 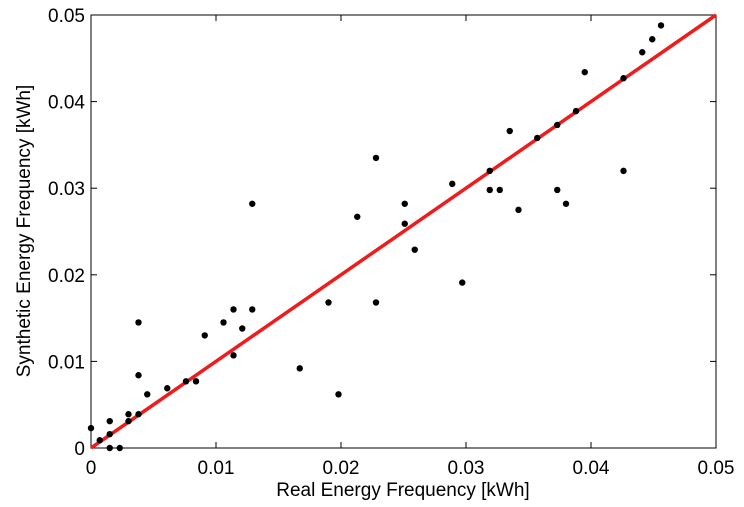 What do you see at coordinates (91, 468) in the screenshot?
I see `x-tick-label: 0` at bounding box center [91, 468].